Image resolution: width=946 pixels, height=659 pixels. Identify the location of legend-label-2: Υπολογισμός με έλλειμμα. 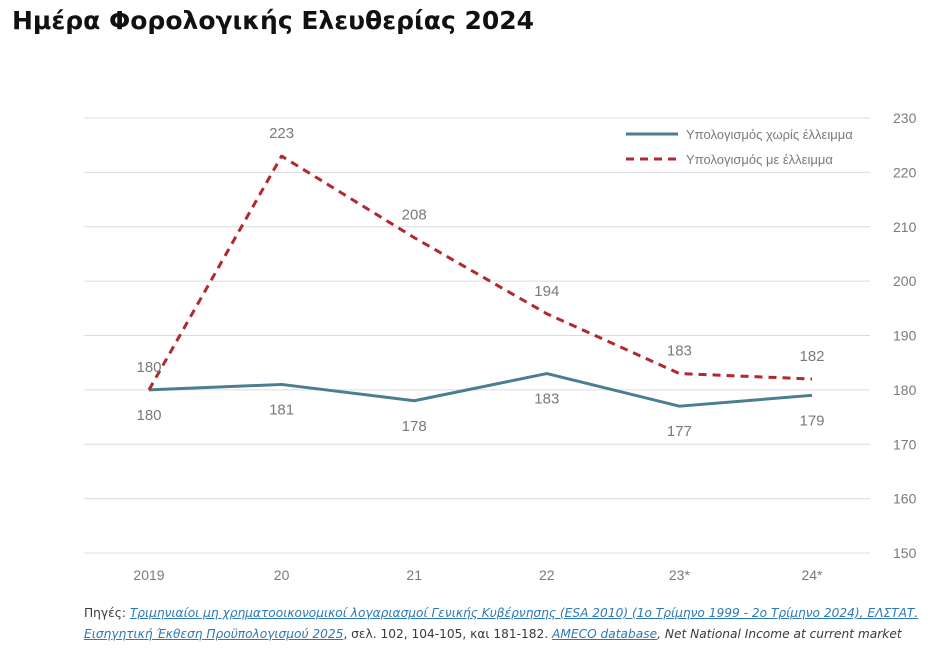
(759, 159).